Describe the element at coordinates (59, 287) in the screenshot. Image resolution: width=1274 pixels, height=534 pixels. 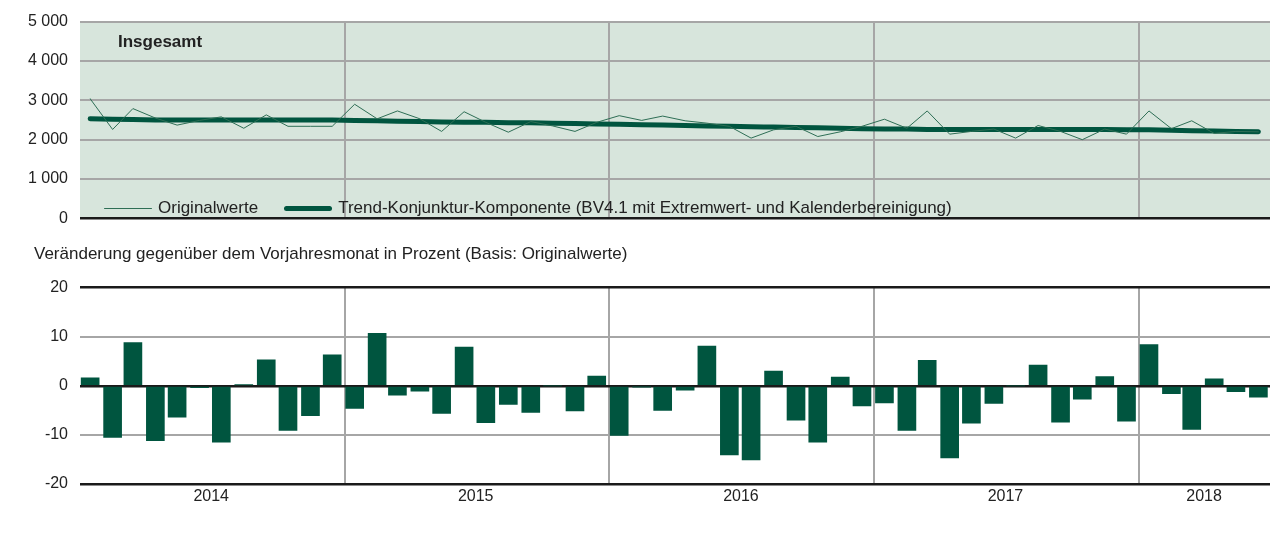
I see `y-tick-label: 20` at that location.